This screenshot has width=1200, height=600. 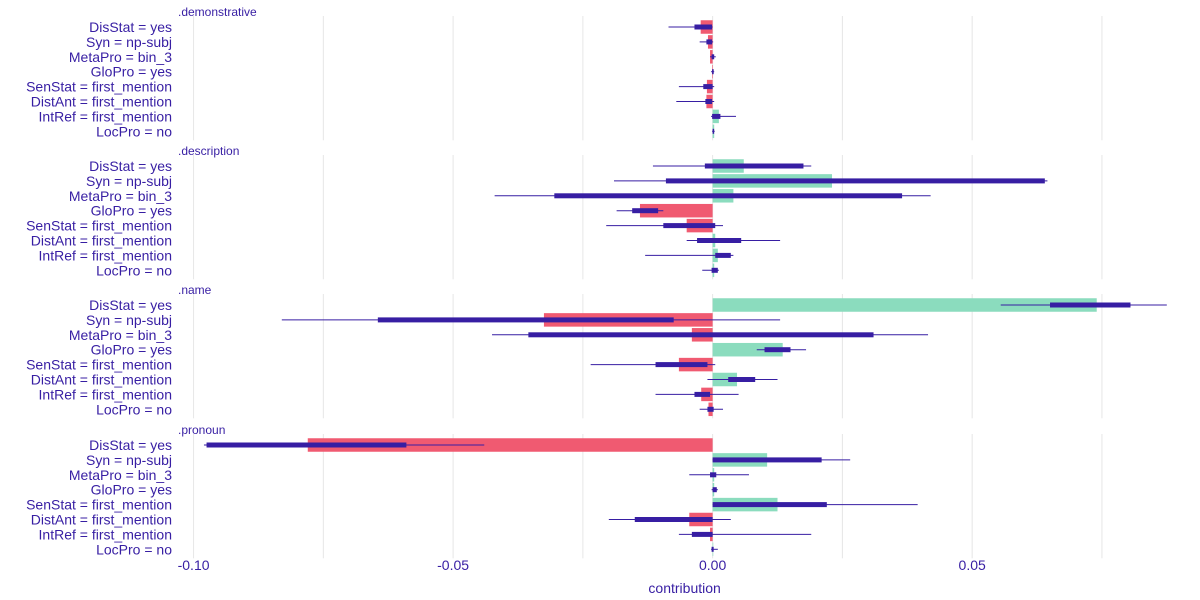 What do you see at coordinates (684, 588) in the screenshot?
I see `x-axis-title: contribution` at bounding box center [684, 588].